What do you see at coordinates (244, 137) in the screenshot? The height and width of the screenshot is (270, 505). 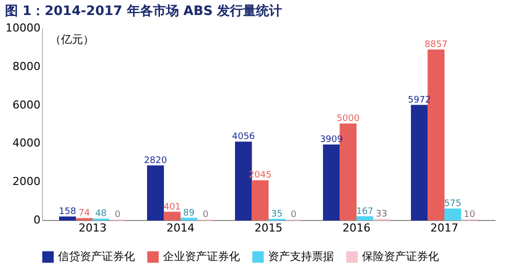 I see `data-label: 4056` at bounding box center [244, 137].